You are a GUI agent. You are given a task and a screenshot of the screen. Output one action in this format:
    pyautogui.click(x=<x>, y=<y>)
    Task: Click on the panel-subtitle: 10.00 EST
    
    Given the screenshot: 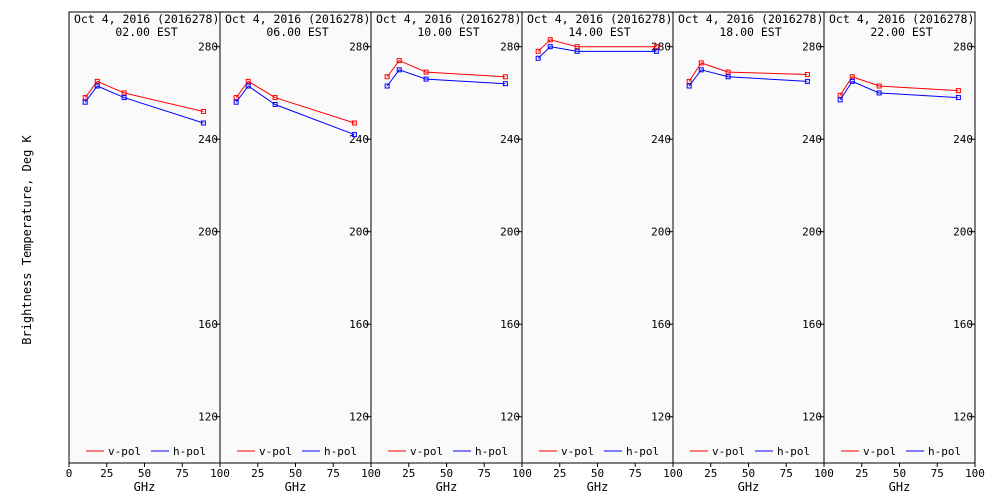 What is the action you would take?
    pyautogui.click(x=448, y=32)
    